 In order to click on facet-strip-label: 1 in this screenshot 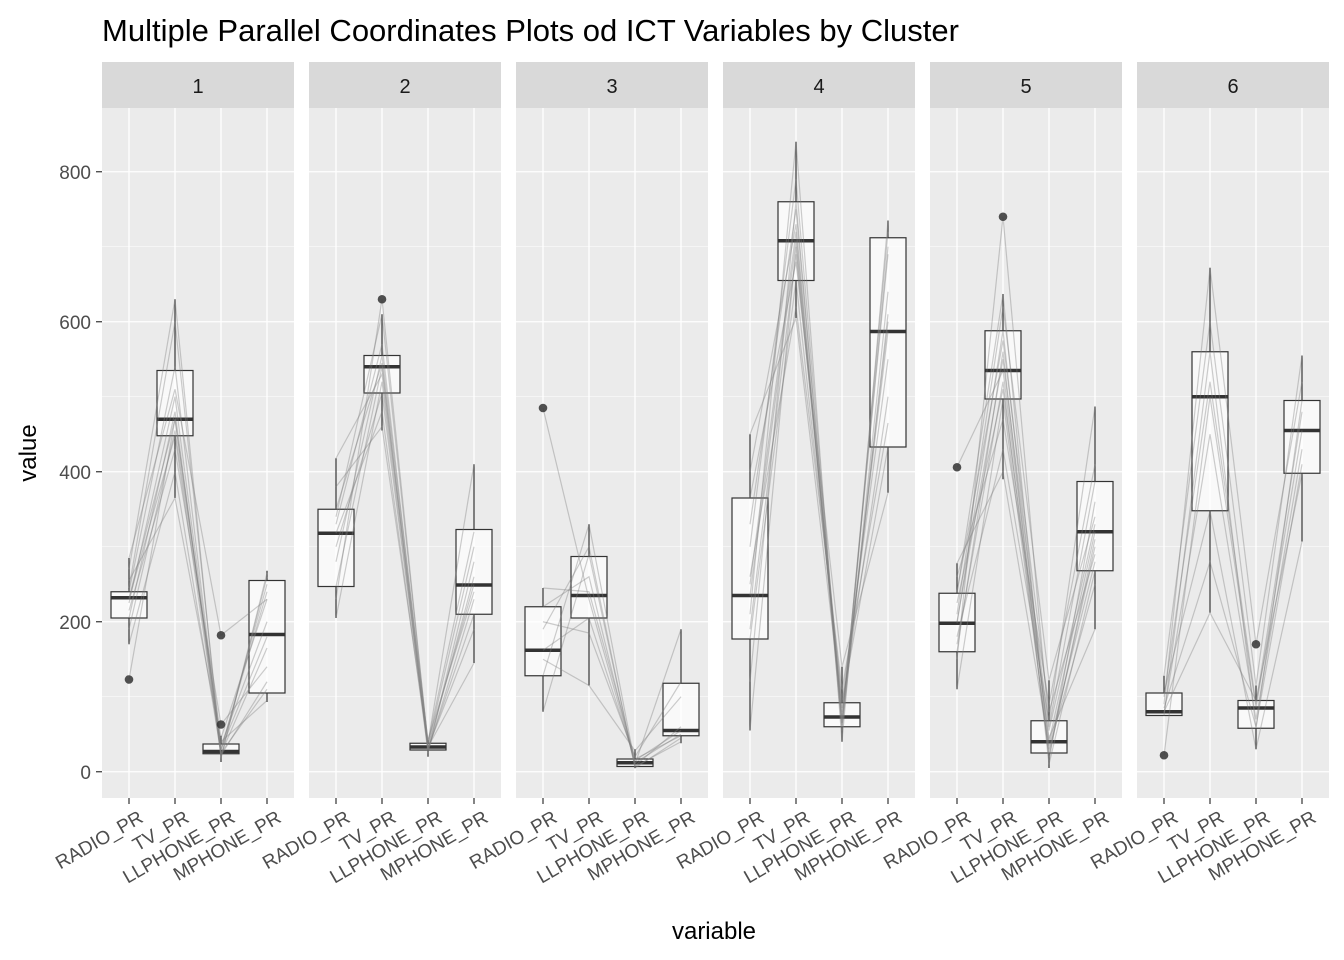, I will do `click(197, 87)`.